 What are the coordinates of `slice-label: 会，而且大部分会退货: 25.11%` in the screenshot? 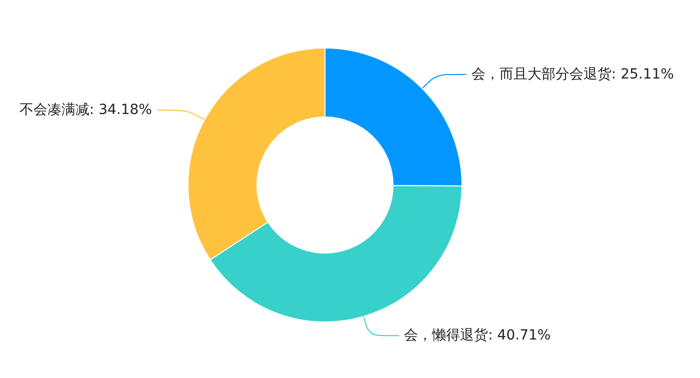 It's located at (572, 74).